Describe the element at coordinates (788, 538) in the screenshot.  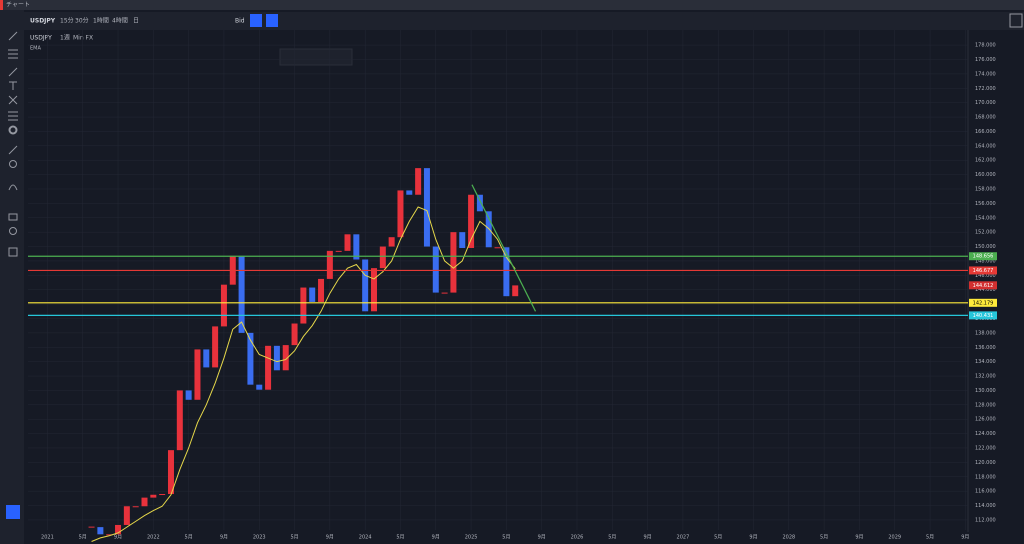
I see `x-tick-label: 2028` at that location.